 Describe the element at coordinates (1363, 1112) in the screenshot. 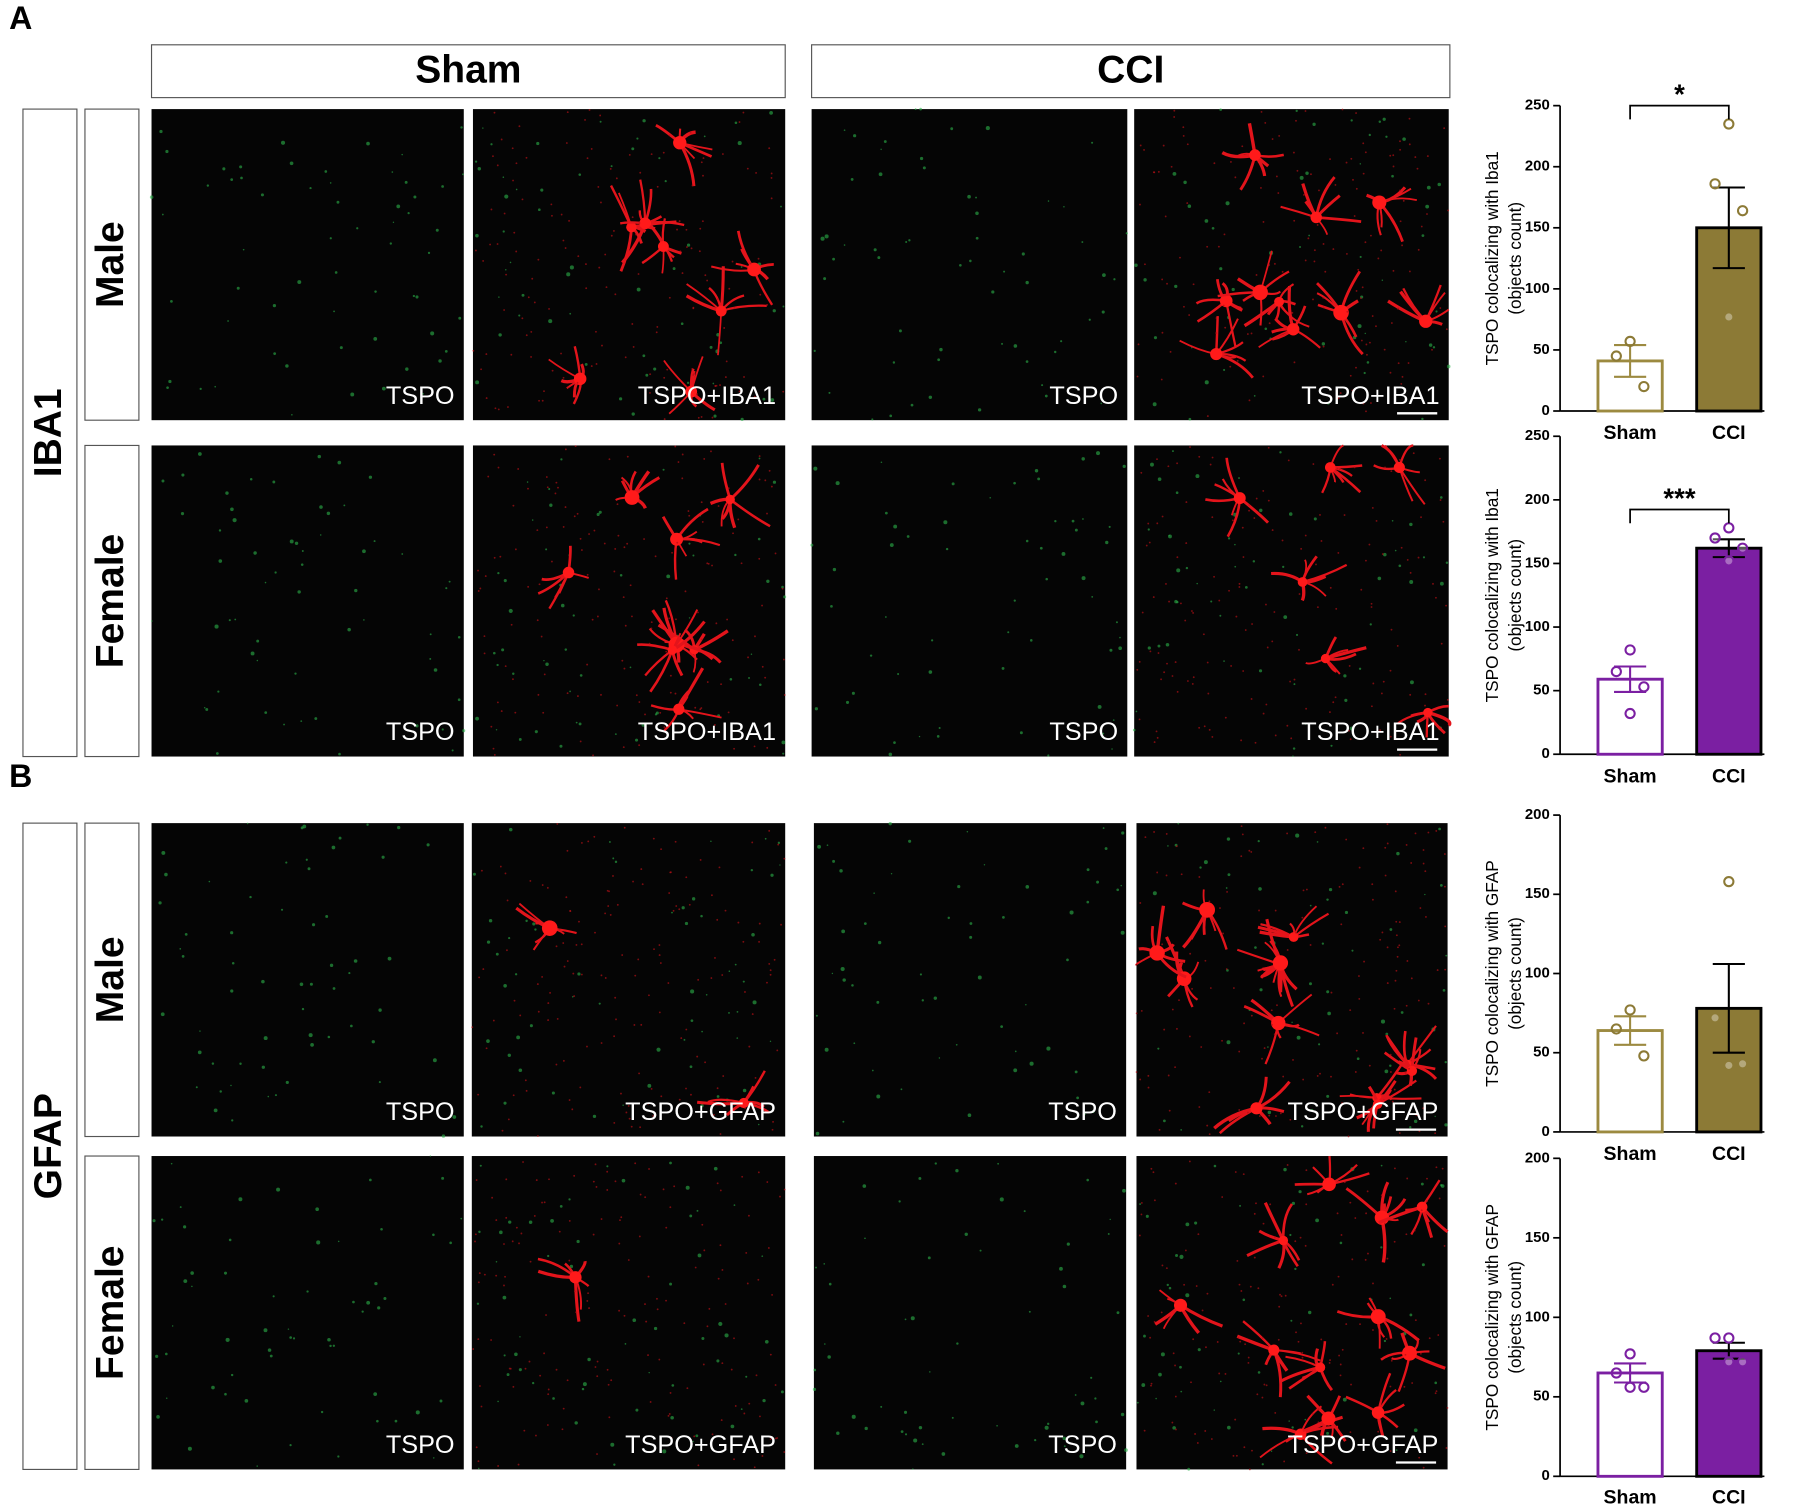

I see `image-label: TSPO+GFAP` at that location.